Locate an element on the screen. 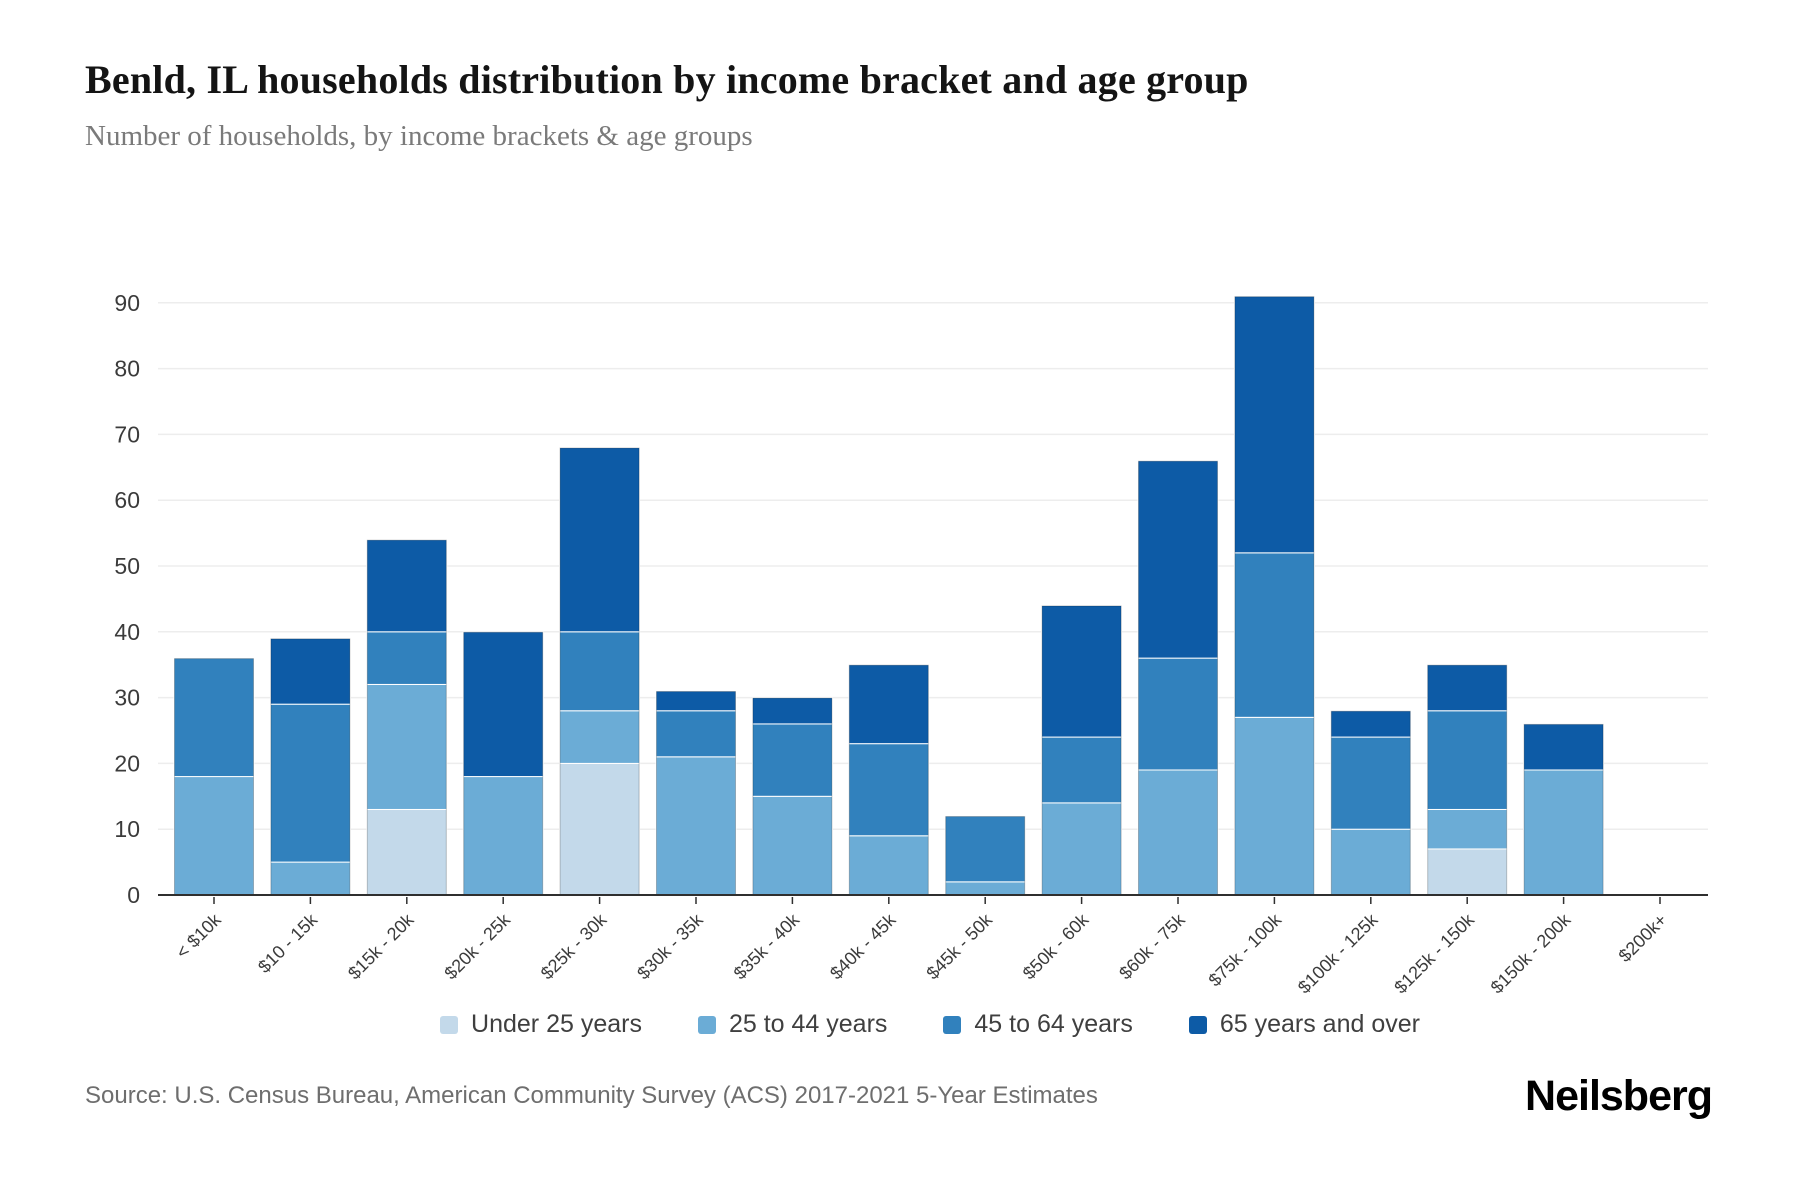  x-axis-category-label: $25k - 30k is located at coordinates (574, 946).